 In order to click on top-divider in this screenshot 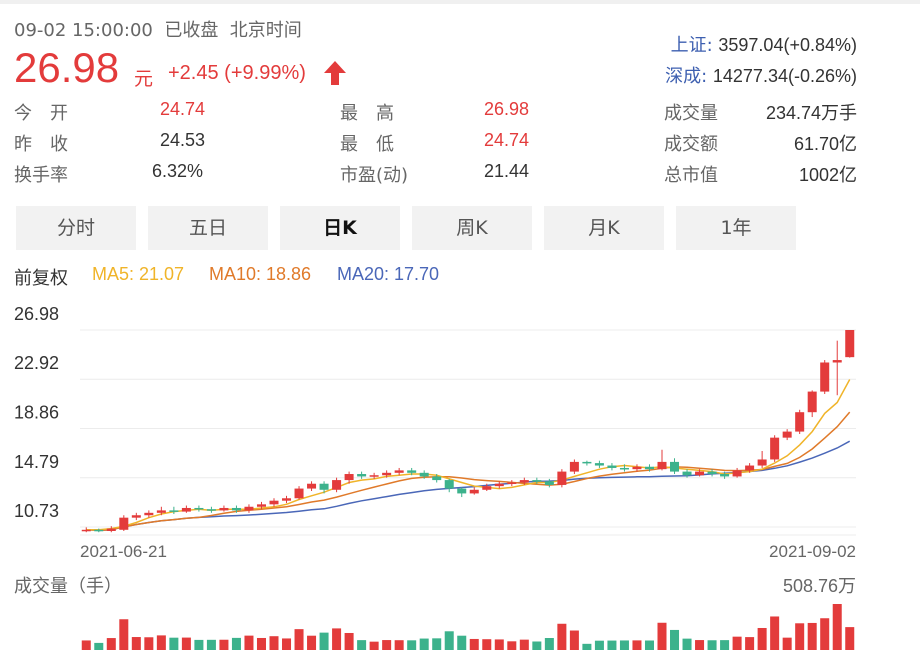, I will do `click(460, 2)`.